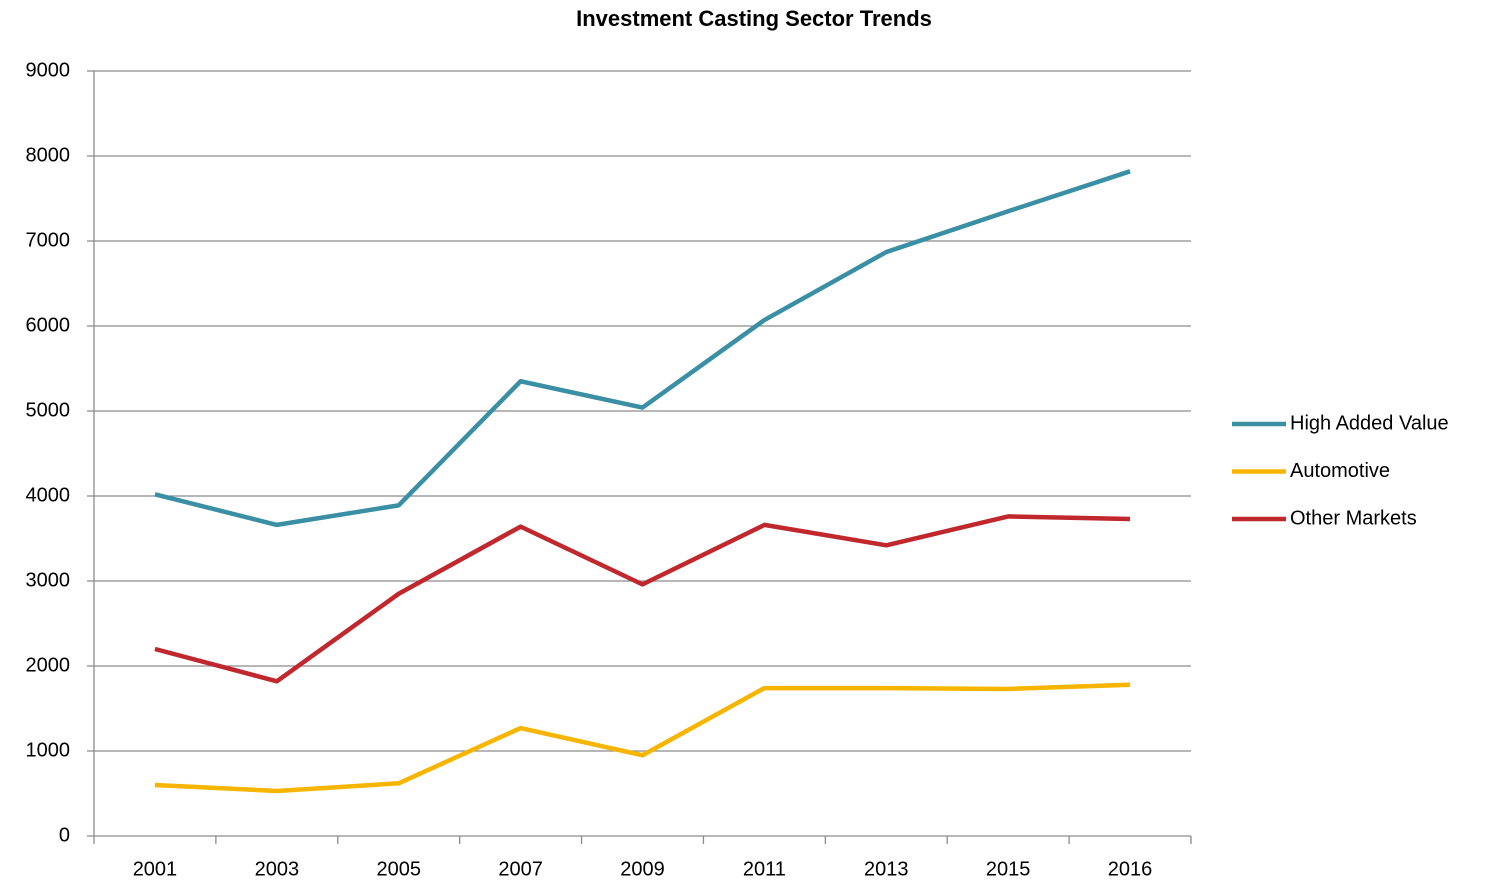 Image resolution: width=1491 pixels, height=887 pixels. I want to click on x-tick-label: 2016, so click(1130, 869).